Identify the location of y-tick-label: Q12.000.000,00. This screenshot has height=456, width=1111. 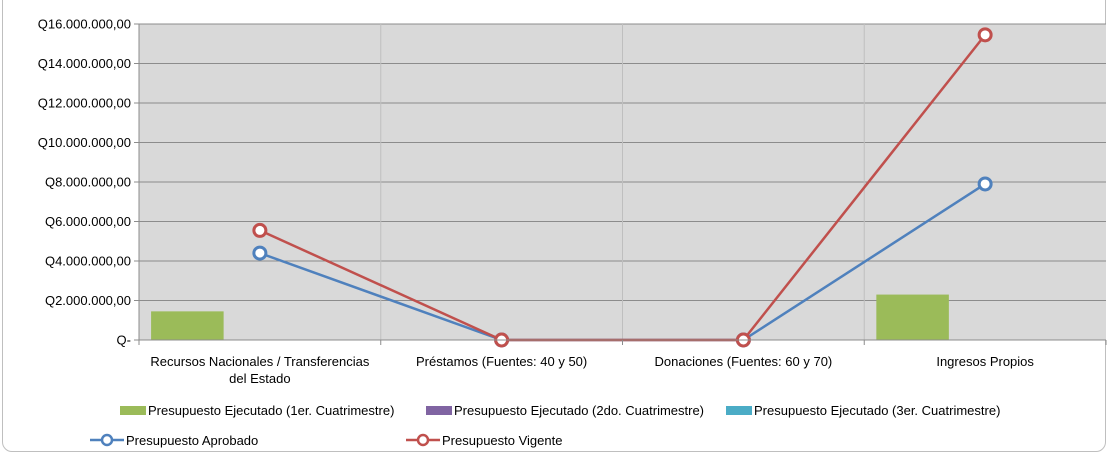
(84, 103).